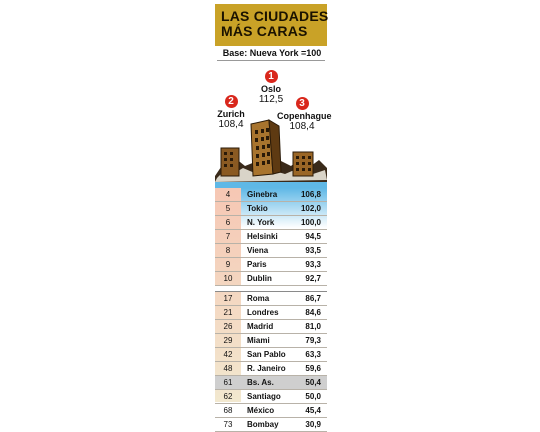 This screenshot has width=540, height=432. Describe the element at coordinates (271, 341) in the screenshot. I see `table-row: 29 Miami 79,3` at that location.